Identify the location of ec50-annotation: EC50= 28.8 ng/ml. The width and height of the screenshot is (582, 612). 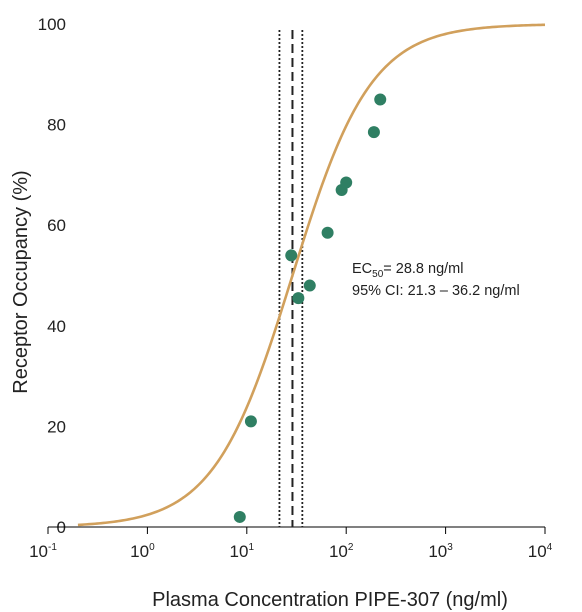
(407, 270).